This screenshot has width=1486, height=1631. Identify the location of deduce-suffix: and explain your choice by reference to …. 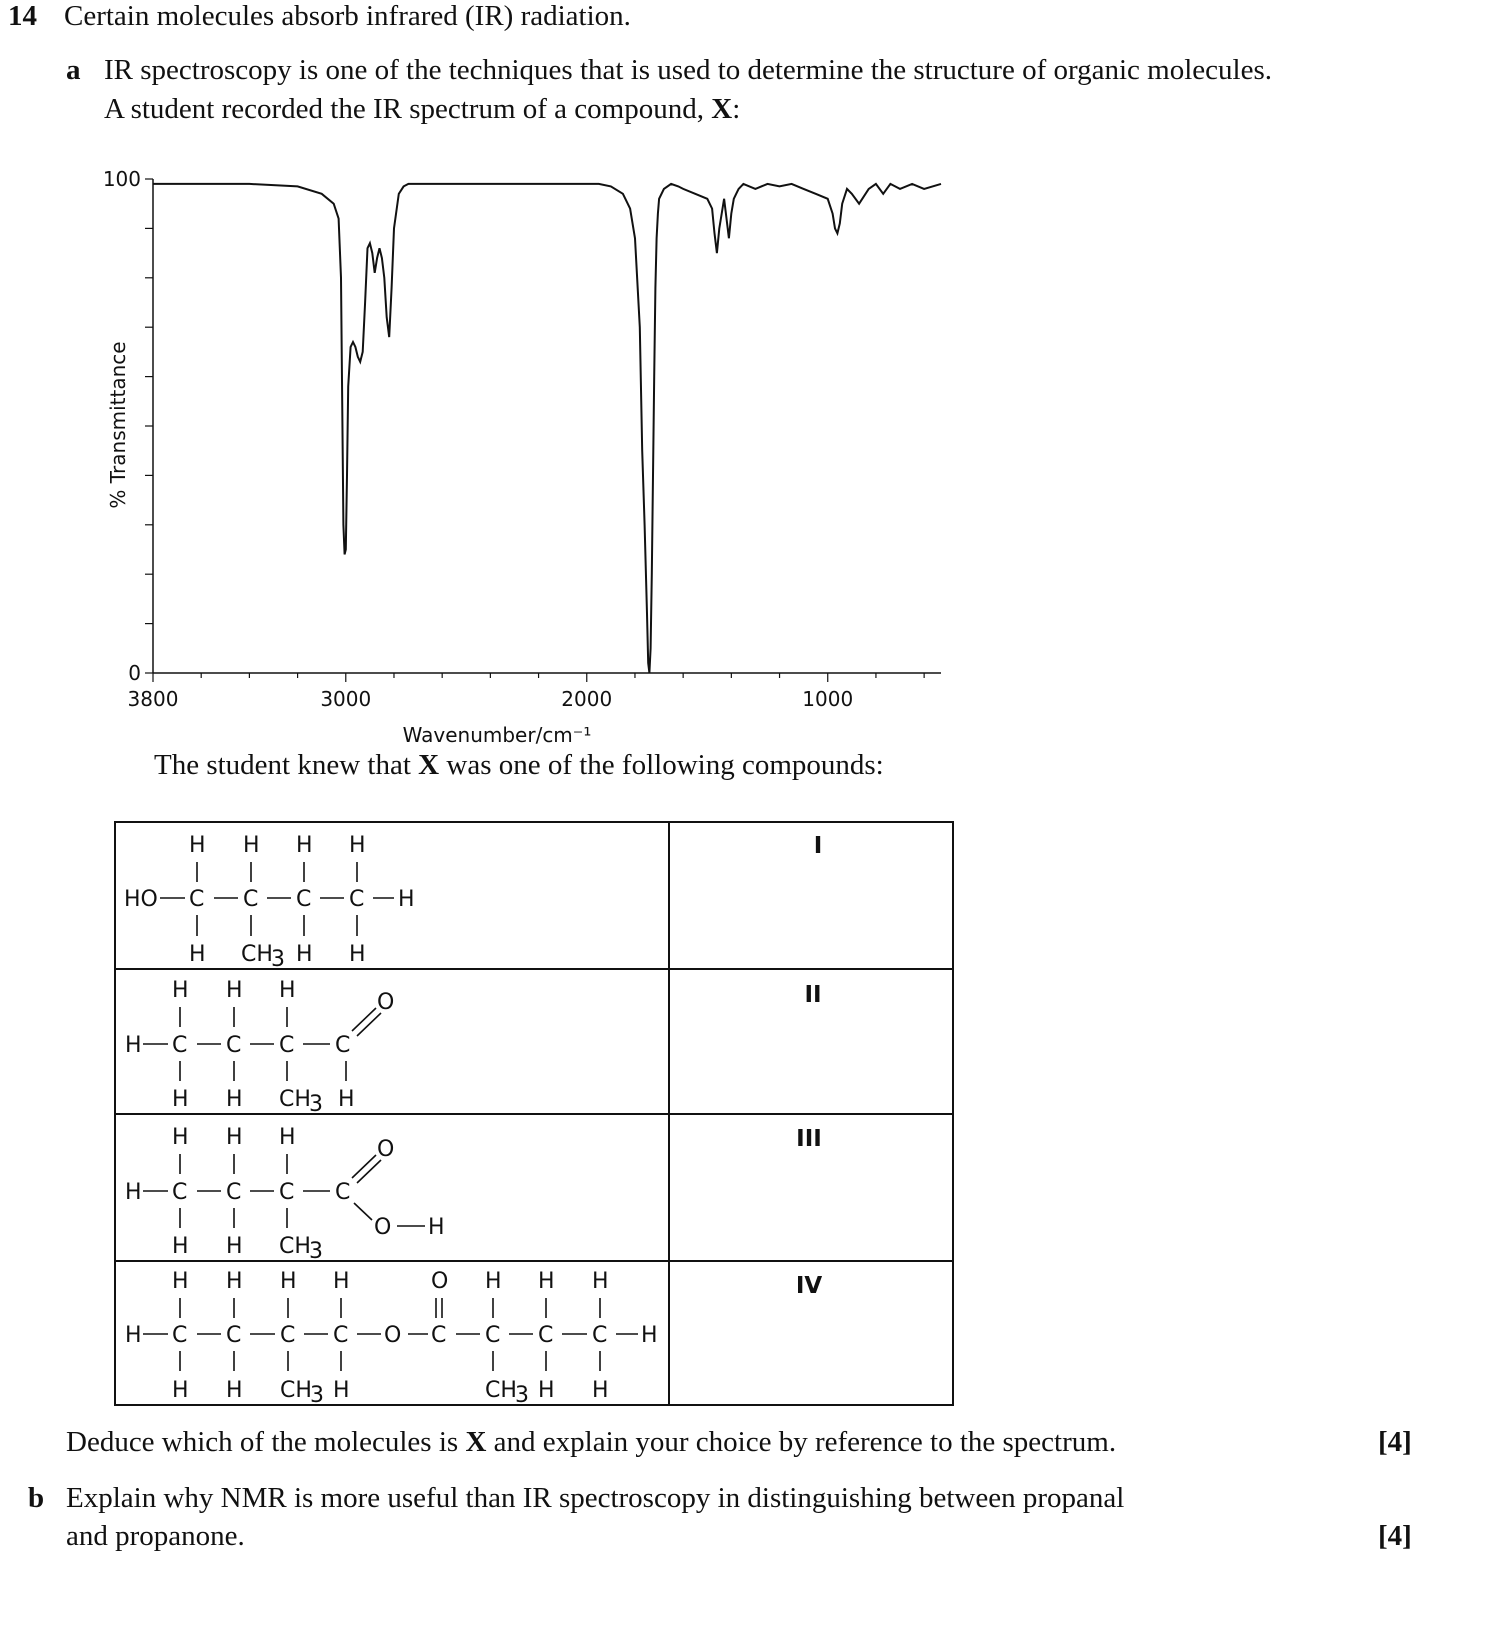
(801, 1442).